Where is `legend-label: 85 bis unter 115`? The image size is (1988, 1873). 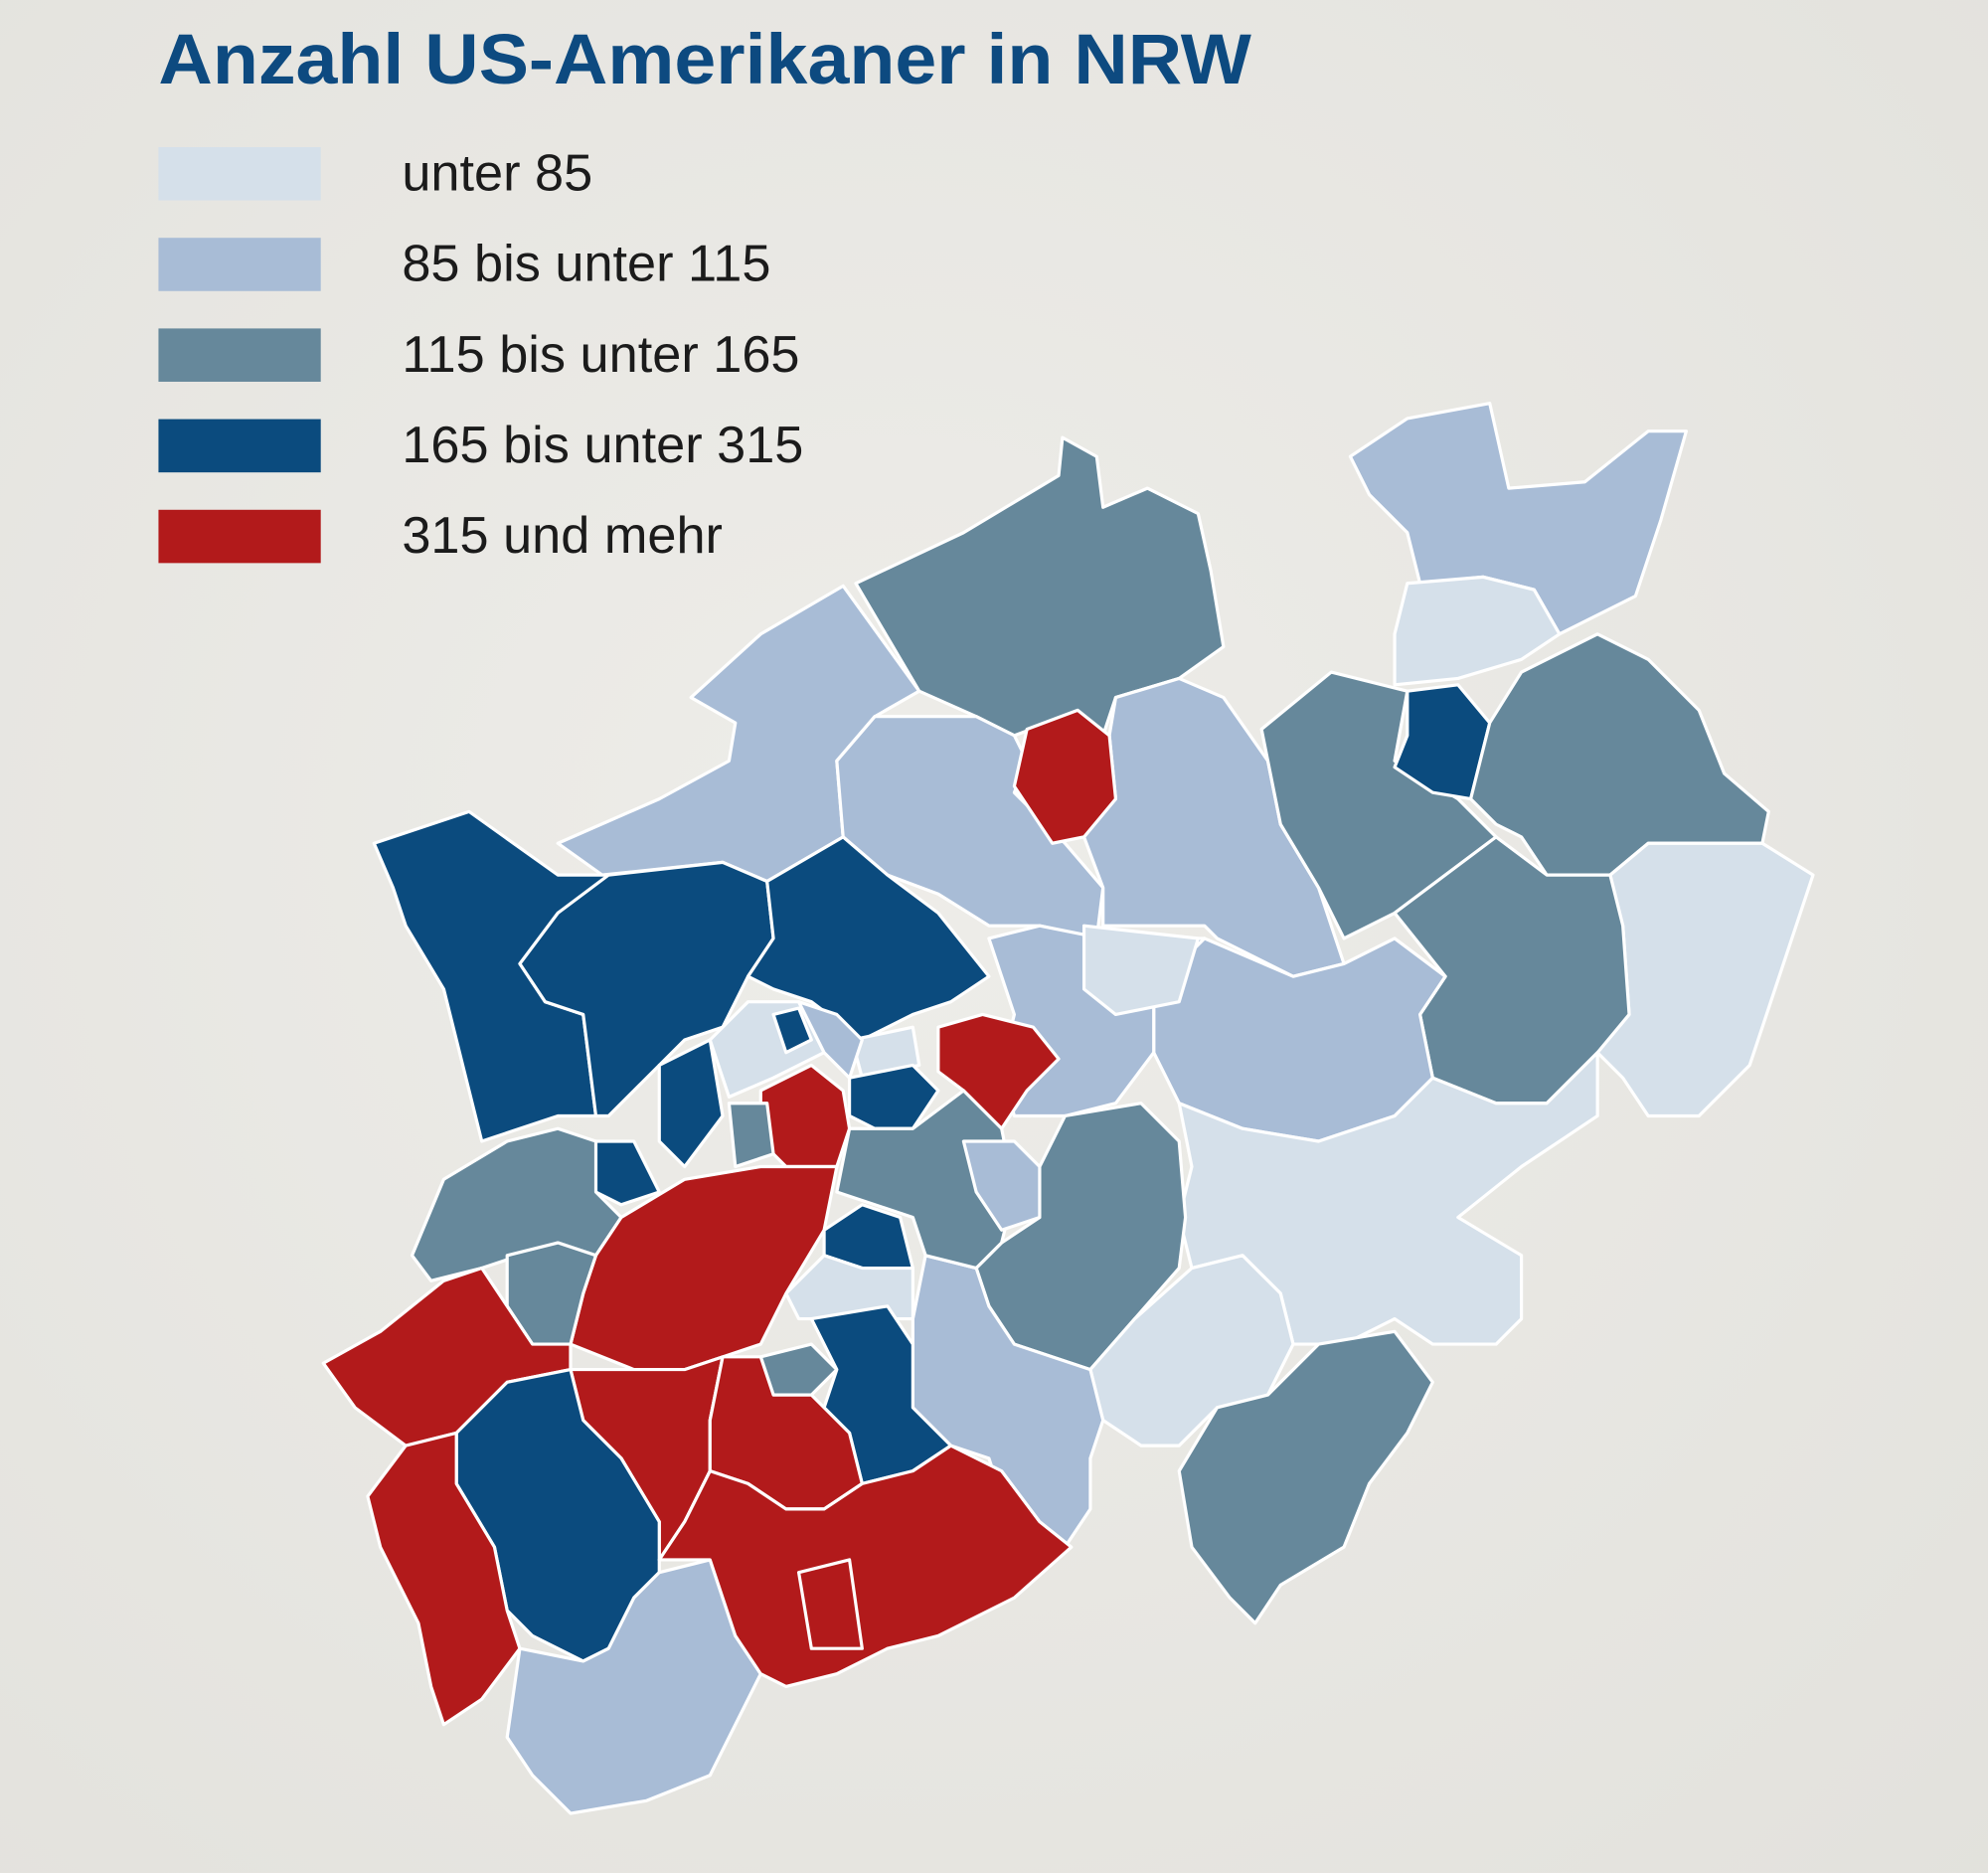
legend-label: 85 bis unter 115 is located at coordinates (586, 264).